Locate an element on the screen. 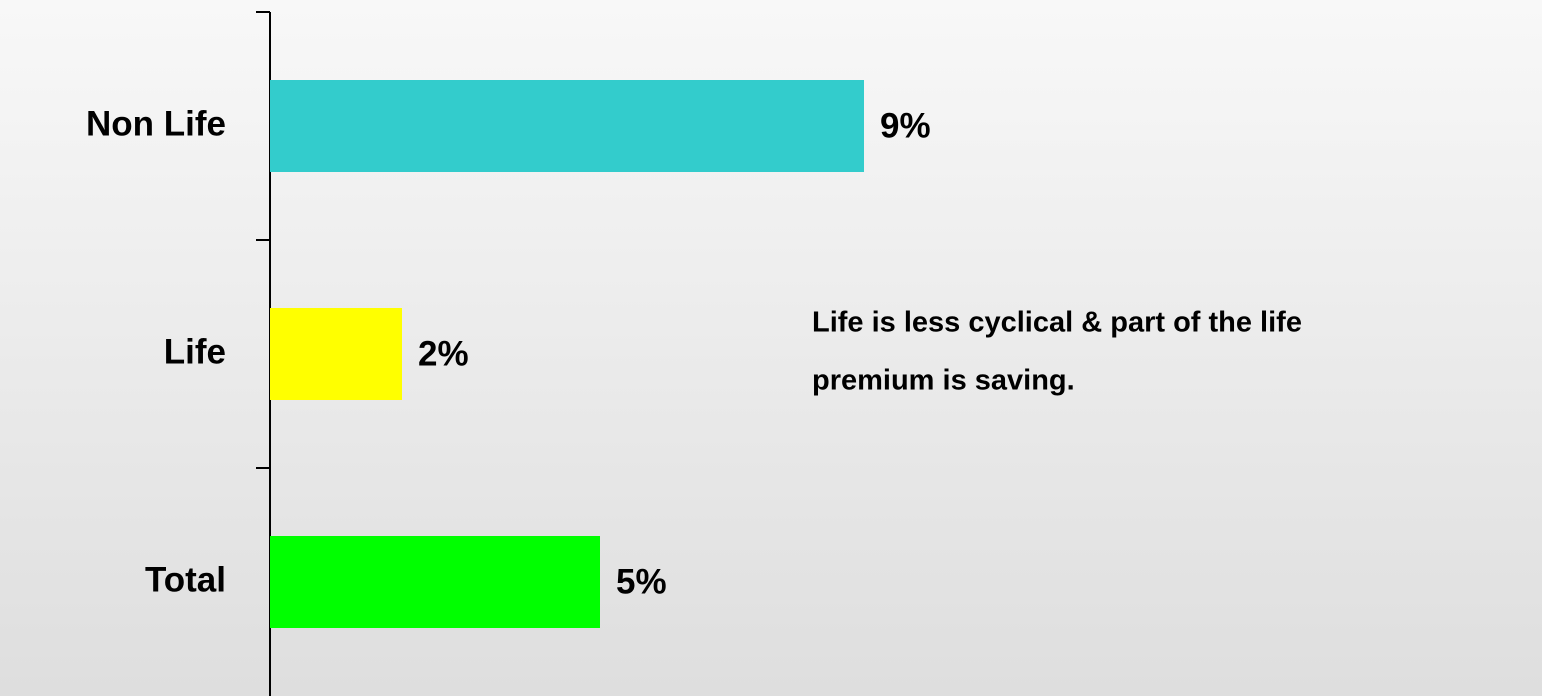  y-tick-label: Total is located at coordinates (185, 579).